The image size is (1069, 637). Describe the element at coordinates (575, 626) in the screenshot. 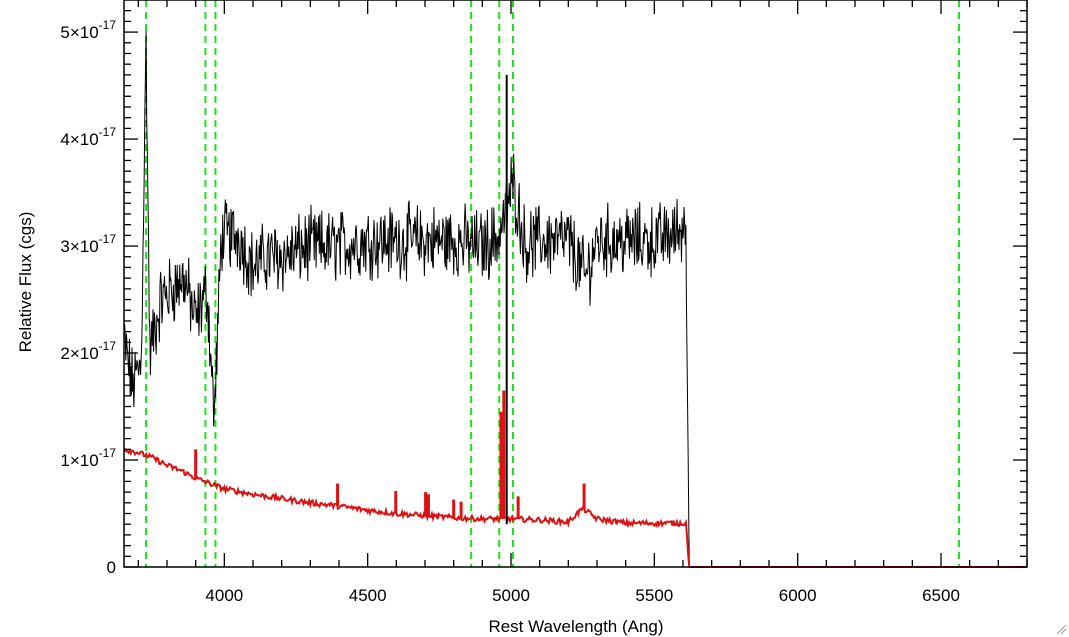

I see `x-axis-label: Rest Wavelength (Ang)` at that location.